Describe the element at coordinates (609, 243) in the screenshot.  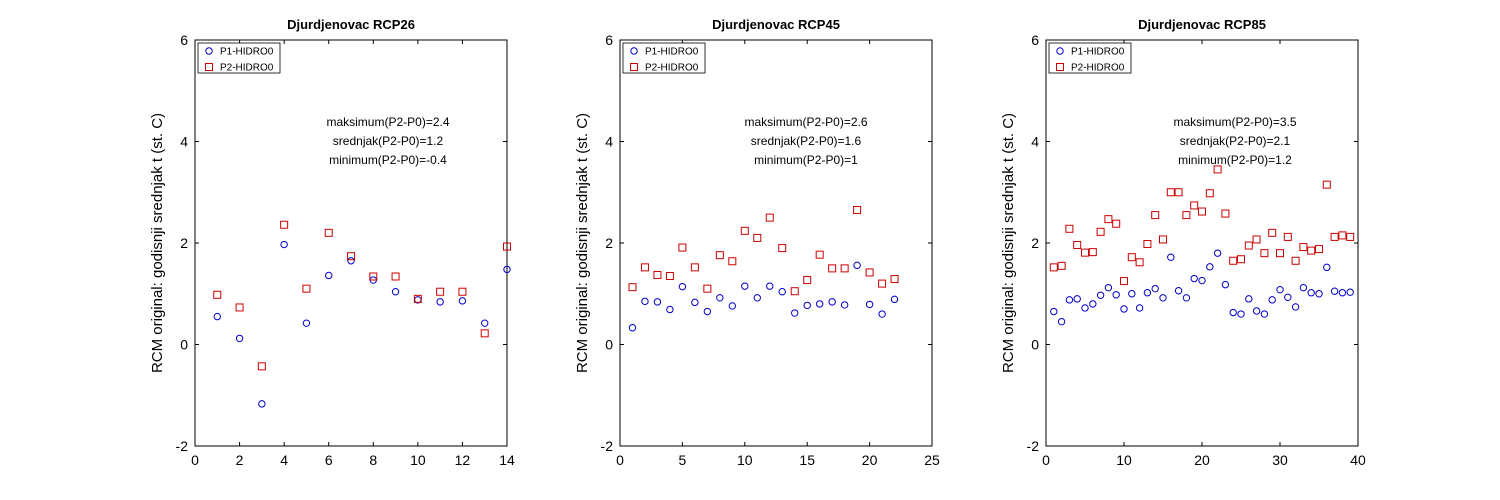
I see `y-tick-label: 2` at that location.